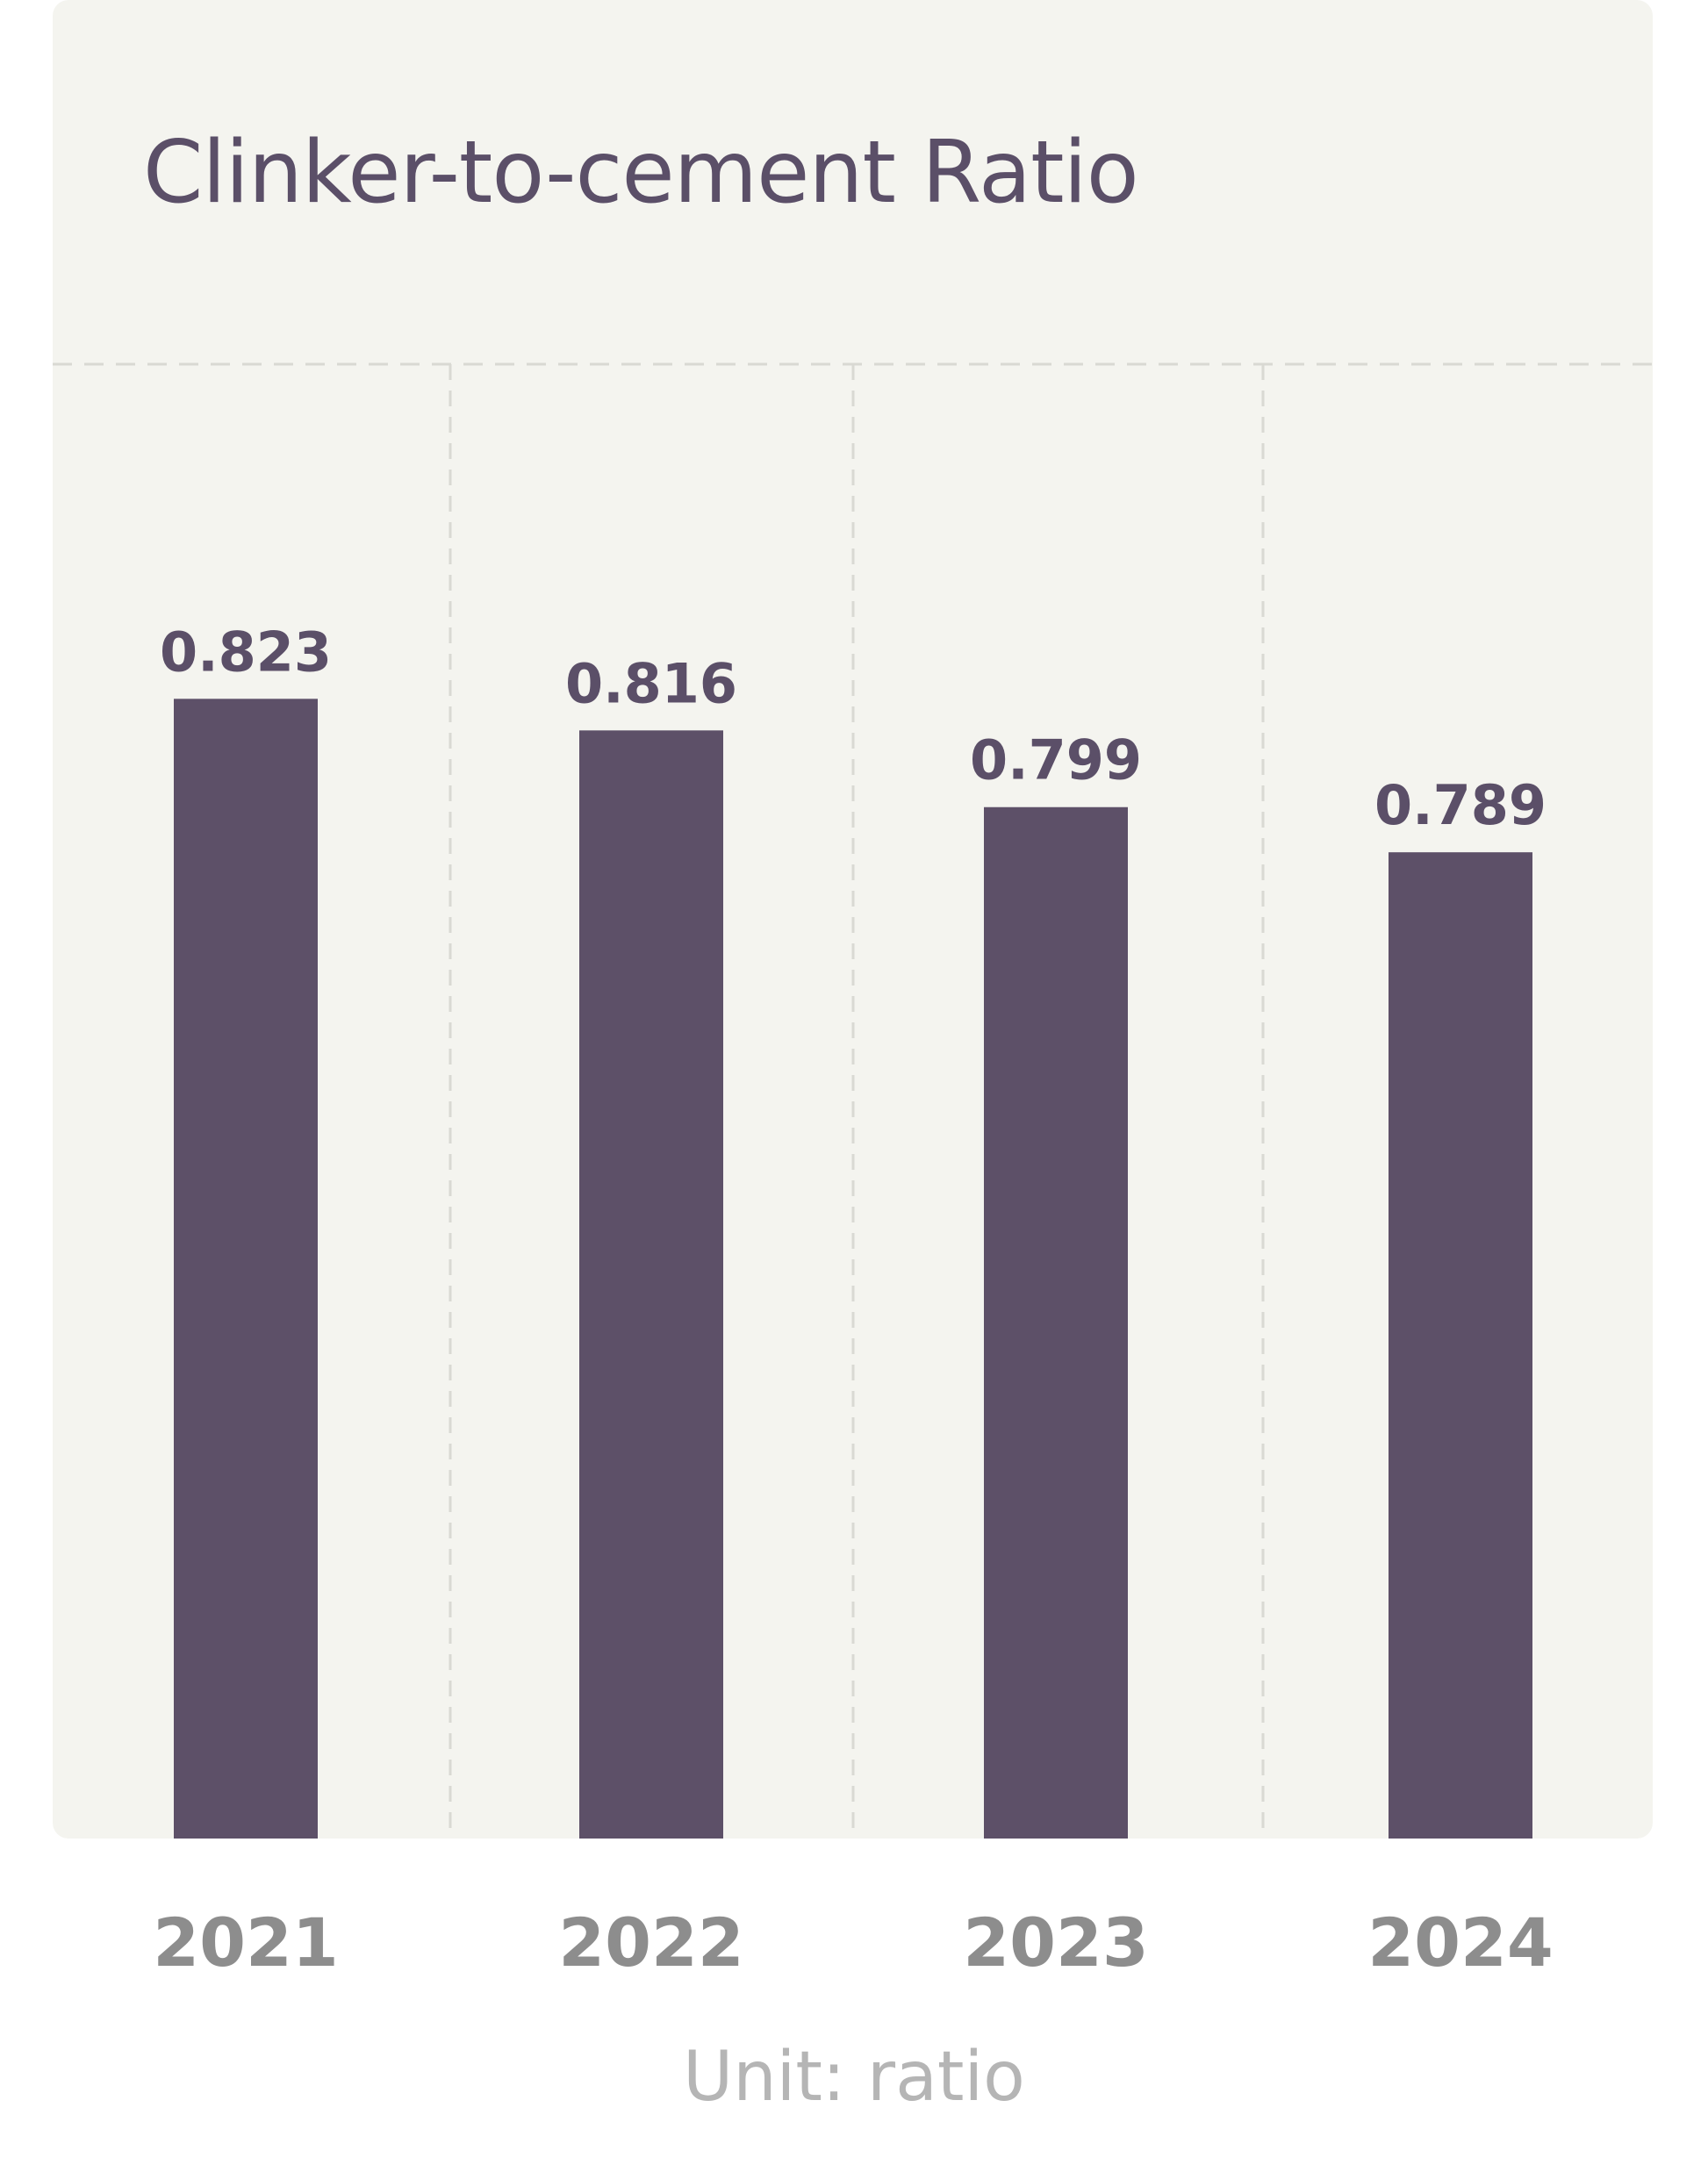  Describe the element at coordinates (651, 1285) in the screenshot. I see `bar-2022` at that location.